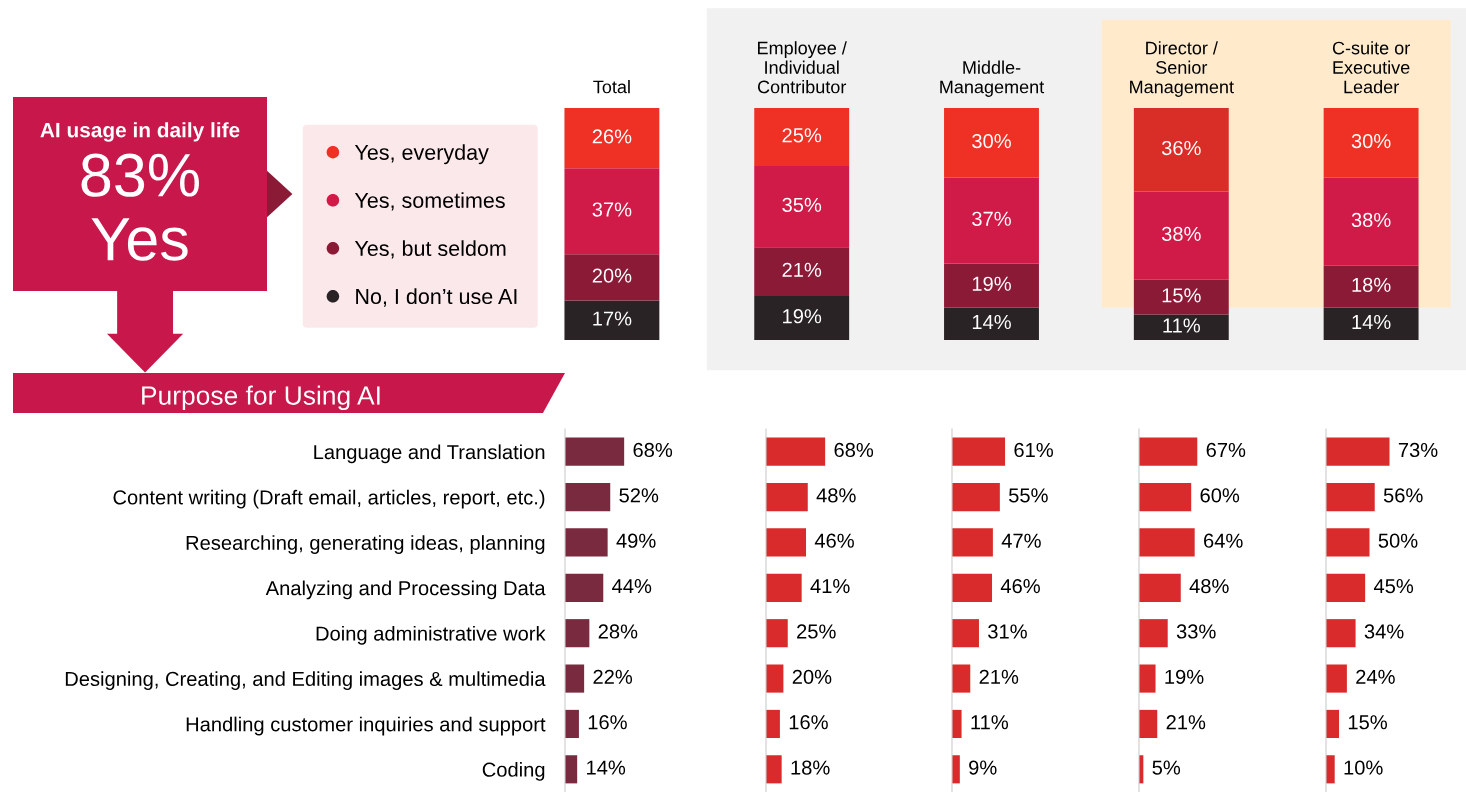 The height and width of the screenshot is (792, 1466). Describe the element at coordinates (1223, 540) in the screenshot. I see `data-label: 64%` at that location.